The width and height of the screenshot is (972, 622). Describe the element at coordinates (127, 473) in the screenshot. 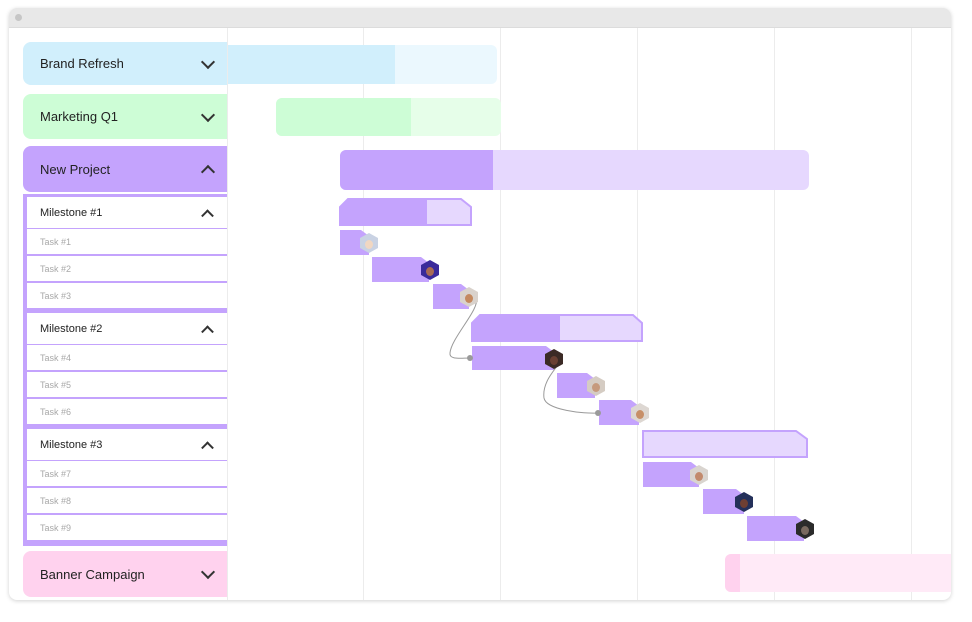

I see `task-row: Task #7` at that location.